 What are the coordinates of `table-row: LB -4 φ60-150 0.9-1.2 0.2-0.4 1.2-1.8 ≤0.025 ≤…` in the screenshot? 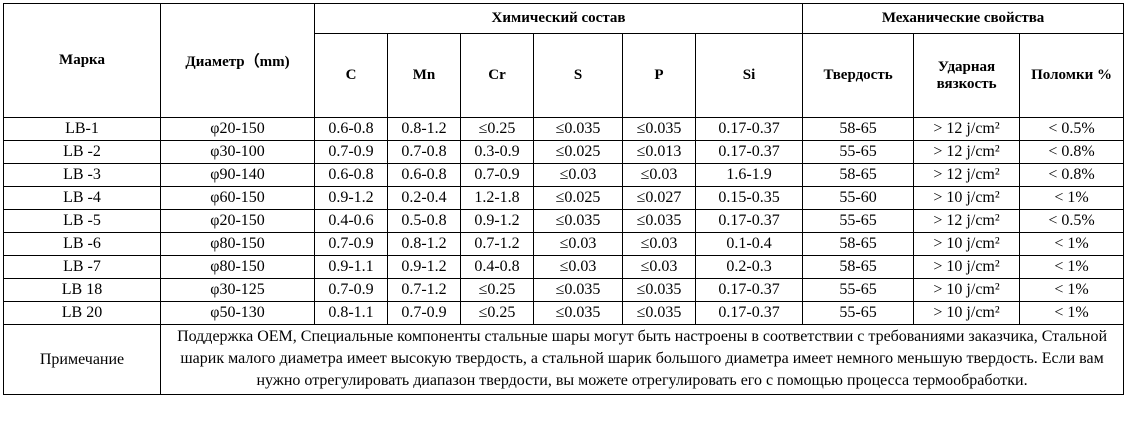 It's located at (564, 198).